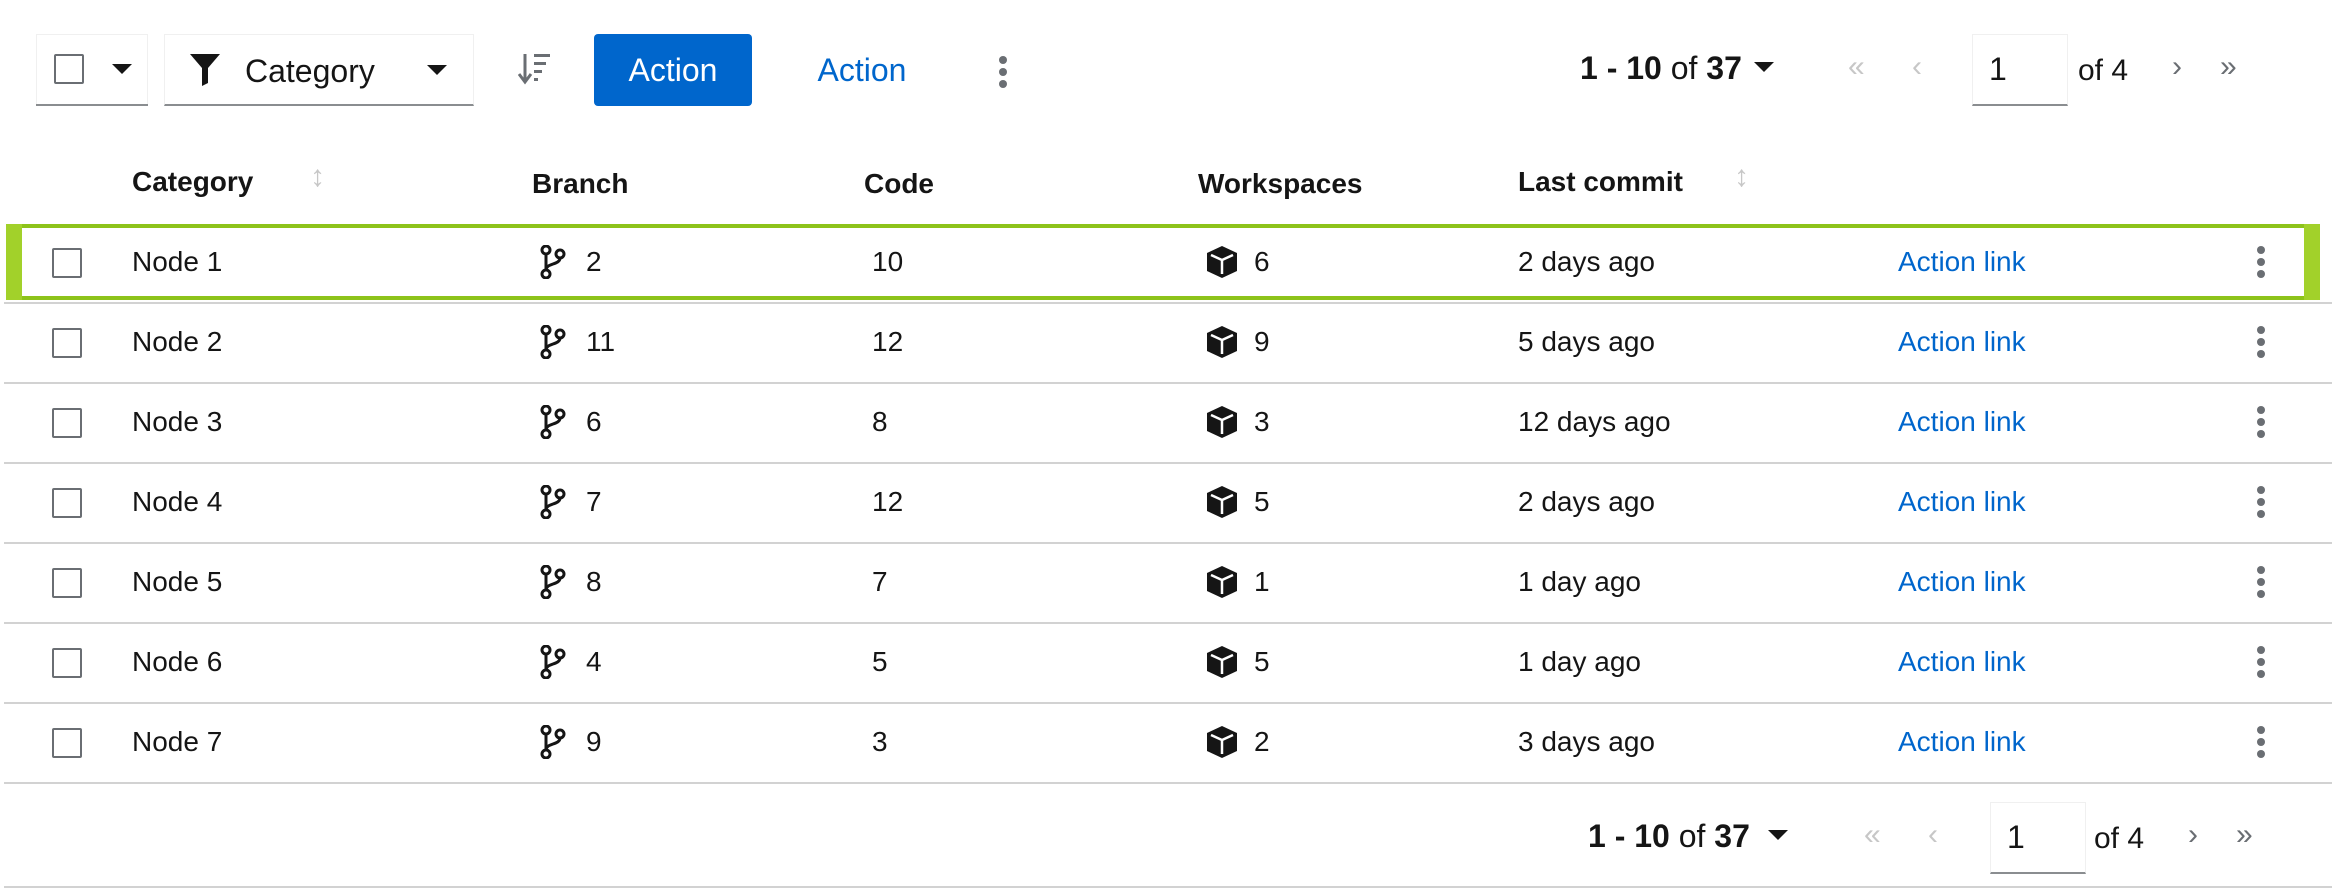 This screenshot has height=888, width=2332. I want to click on row-branches: 7, so click(594, 501).